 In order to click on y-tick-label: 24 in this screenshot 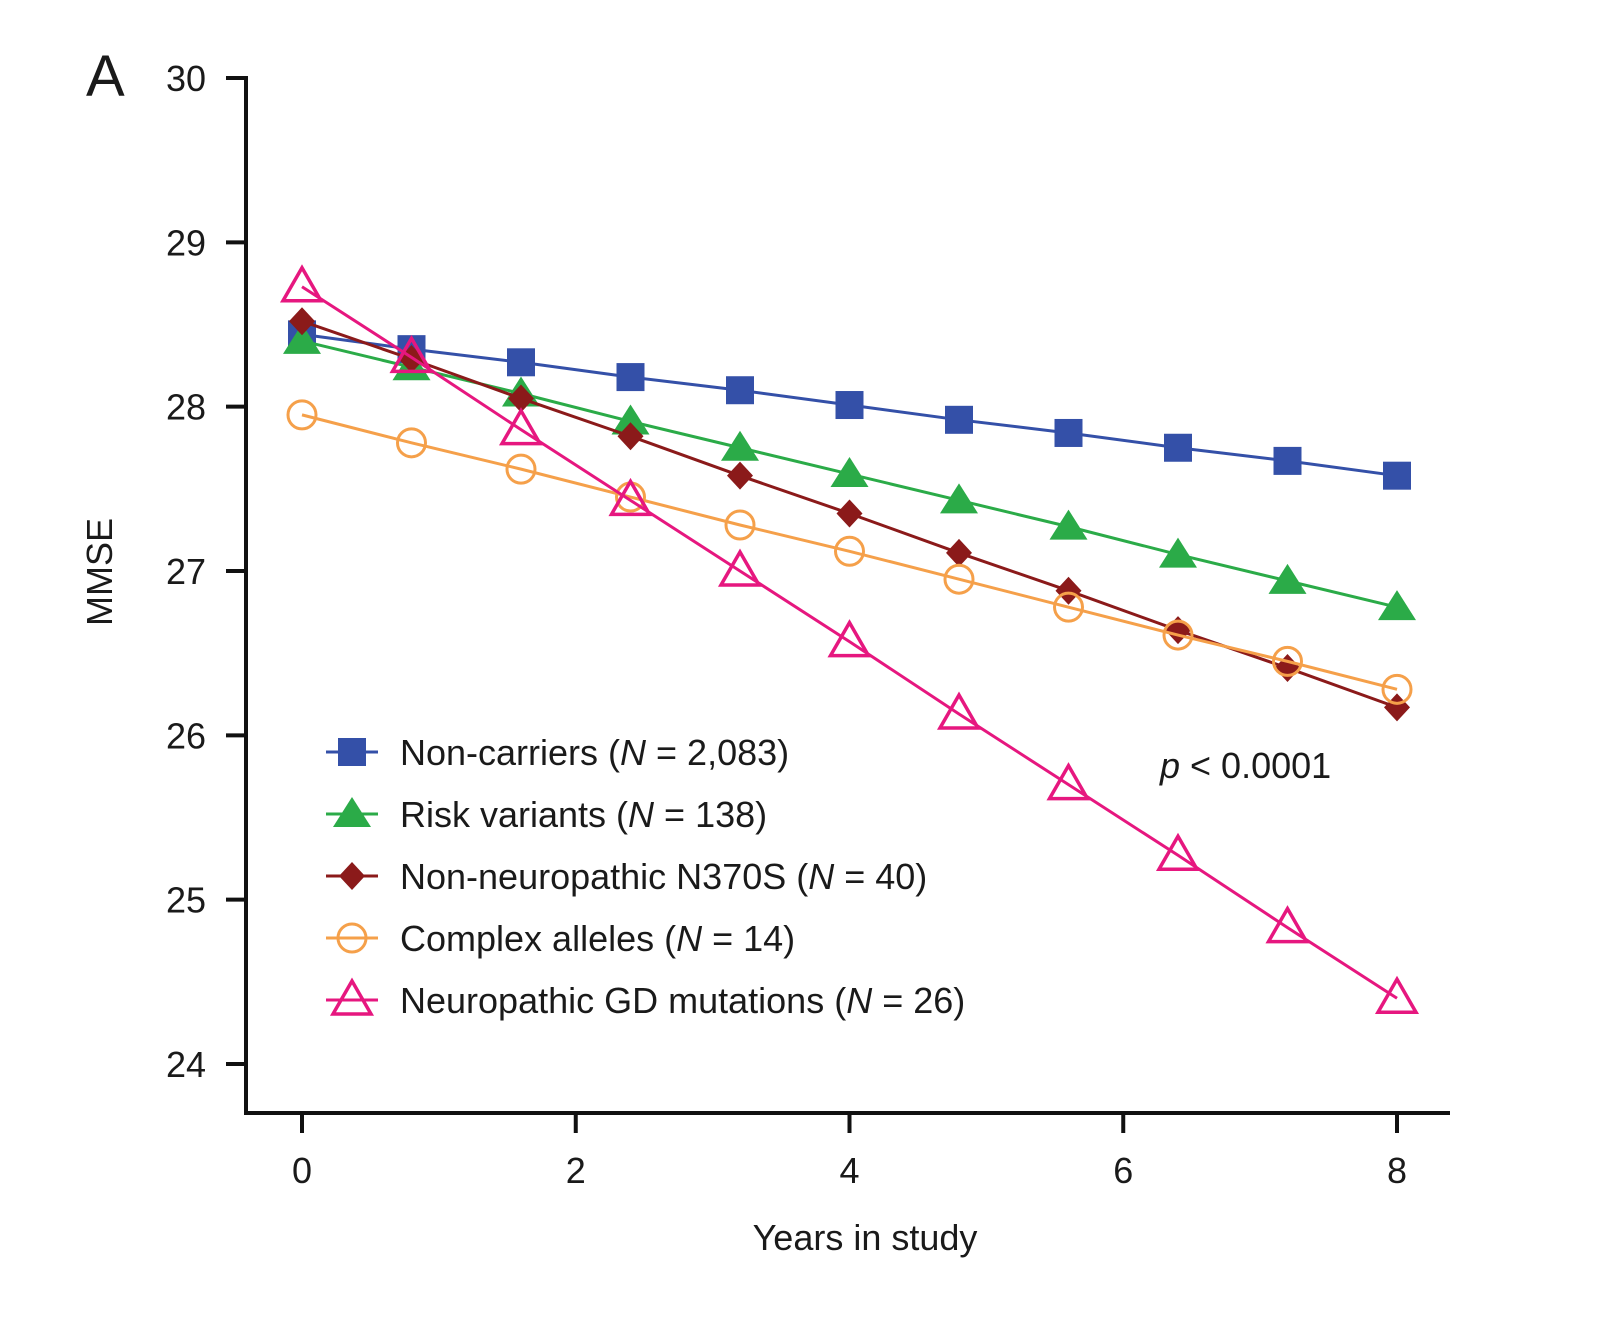, I will do `click(186, 1064)`.